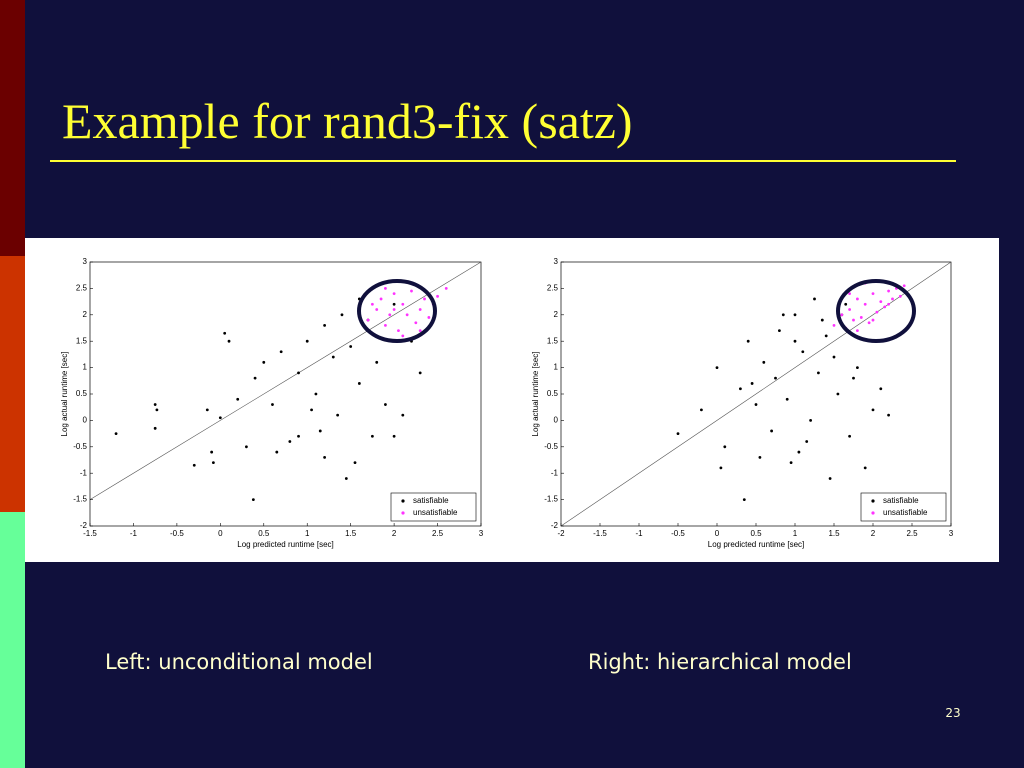  I want to click on x-tick-label: 1, so click(795, 533).